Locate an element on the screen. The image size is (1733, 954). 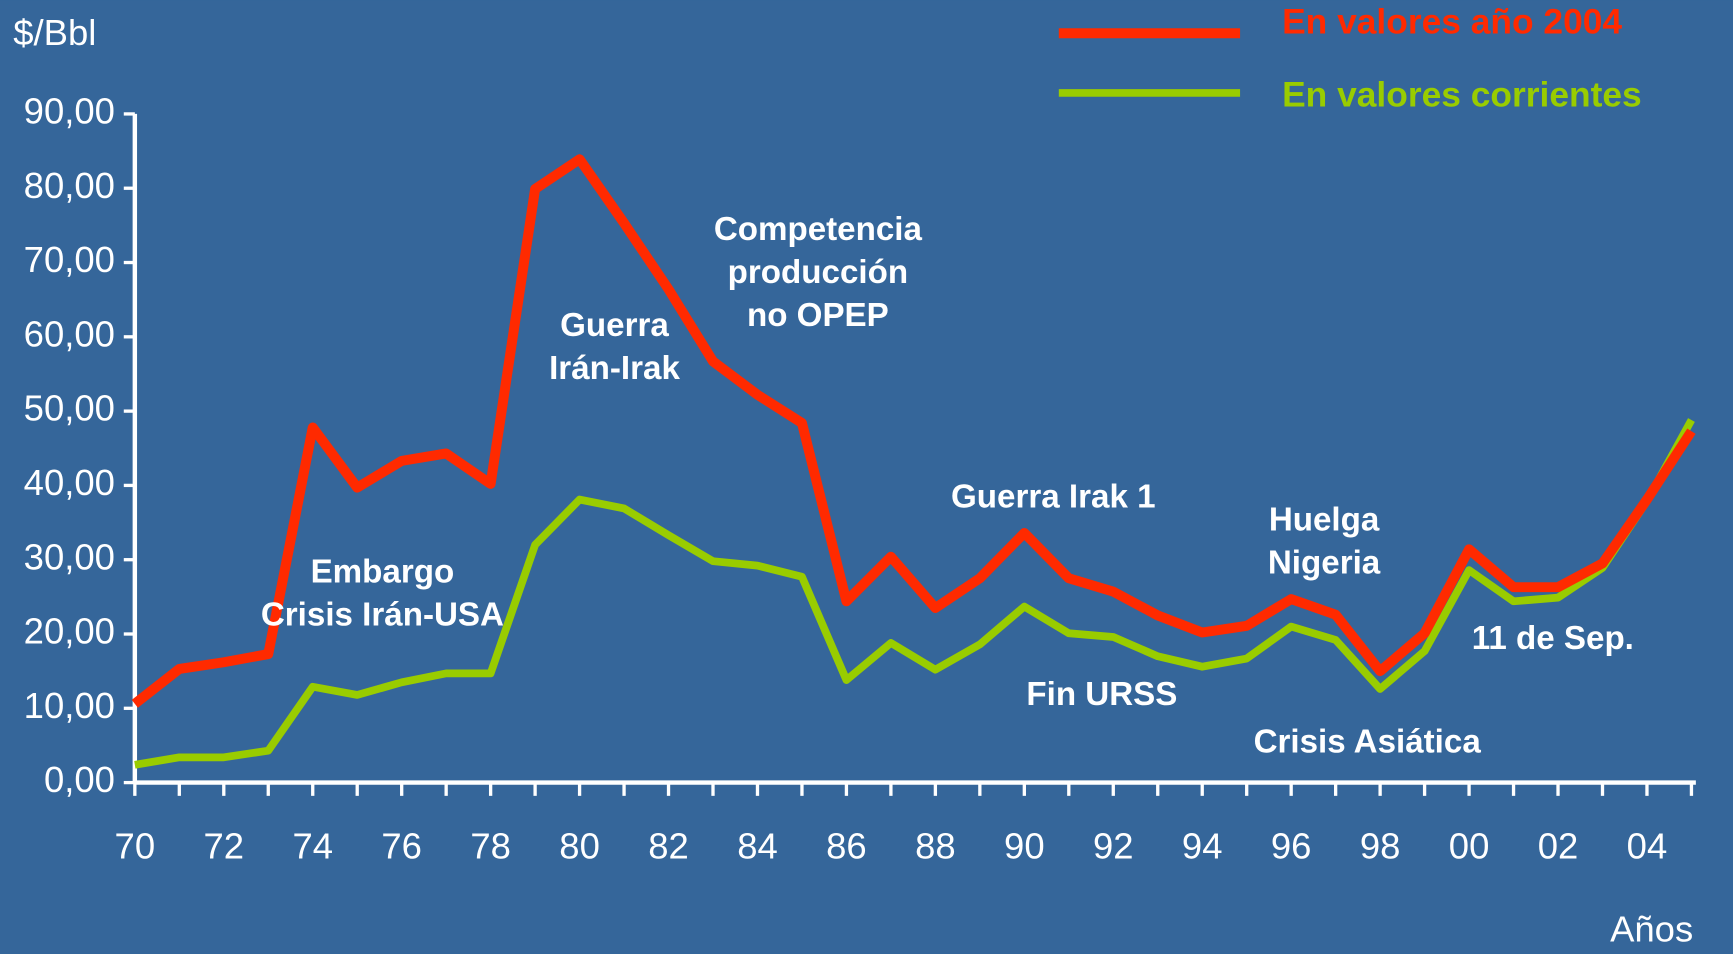
x-tick-label: 90 is located at coordinates (1024, 846).